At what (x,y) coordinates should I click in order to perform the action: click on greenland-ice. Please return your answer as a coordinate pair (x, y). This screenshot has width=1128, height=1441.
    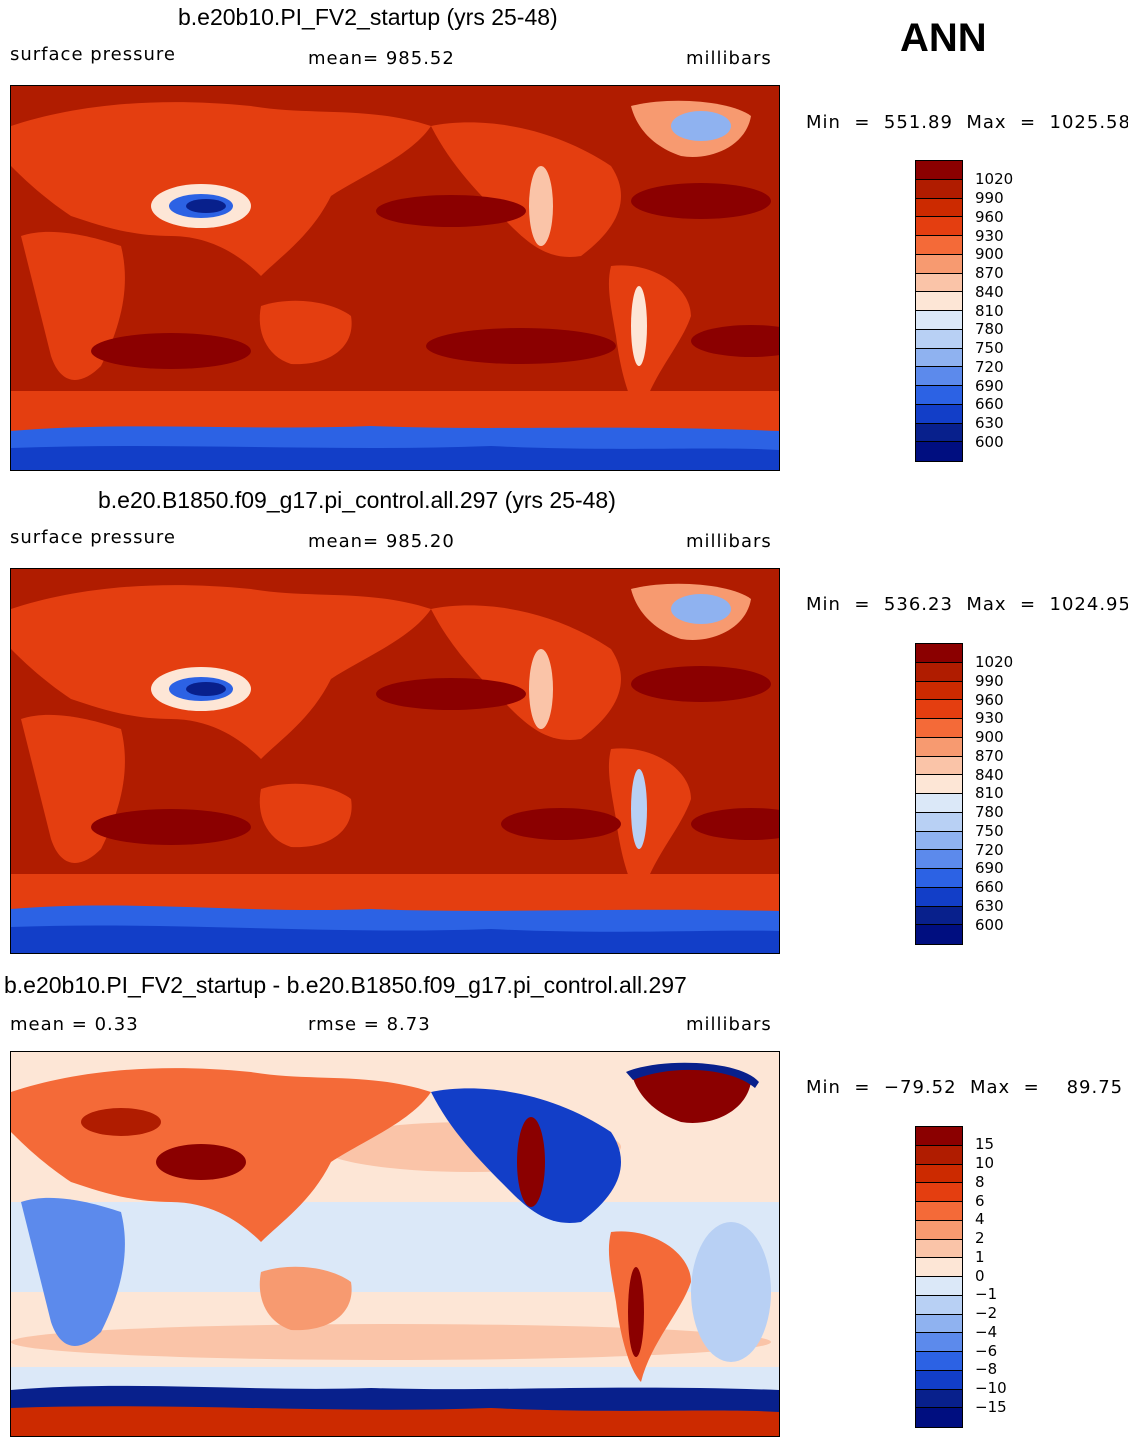
    Looking at the image, I should click on (701, 126).